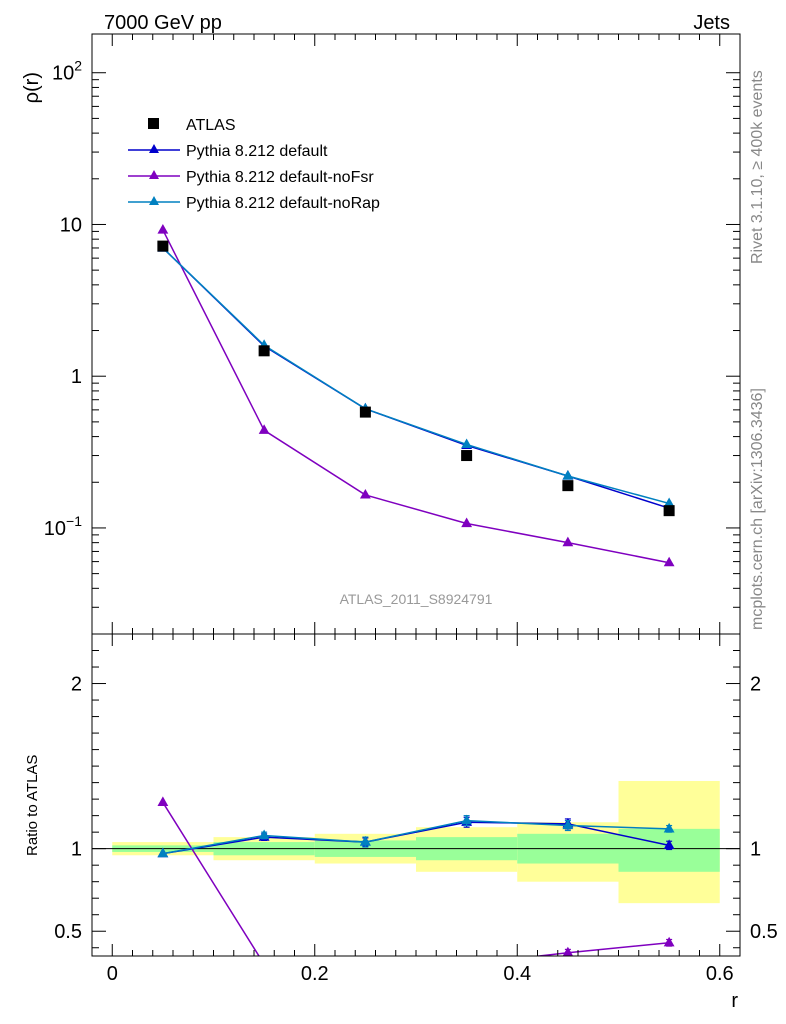 The height and width of the screenshot is (1024, 786). Describe the element at coordinates (764, 932) in the screenshot. I see `ratio-y-tick-label-right: 0.5` at that location.